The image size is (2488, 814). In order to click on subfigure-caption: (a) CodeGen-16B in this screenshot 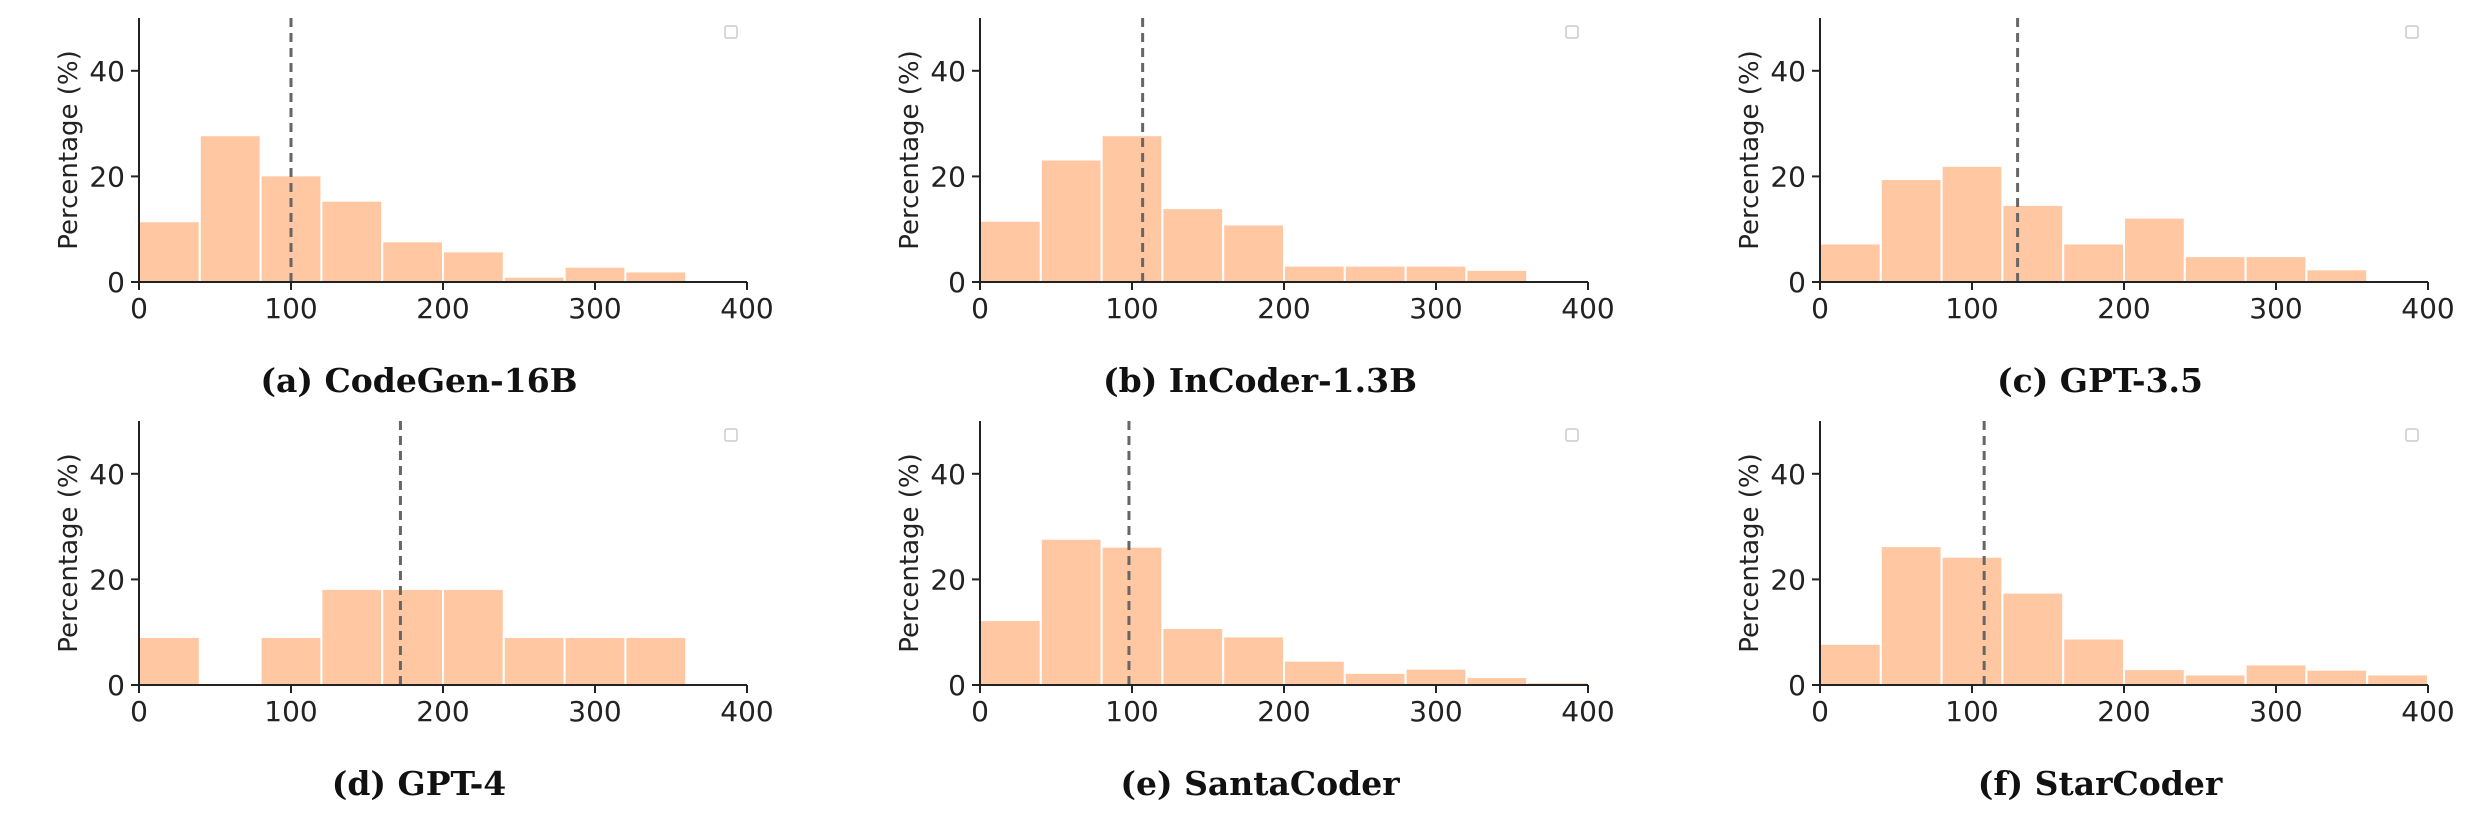, I will do `click(418, 380)`.